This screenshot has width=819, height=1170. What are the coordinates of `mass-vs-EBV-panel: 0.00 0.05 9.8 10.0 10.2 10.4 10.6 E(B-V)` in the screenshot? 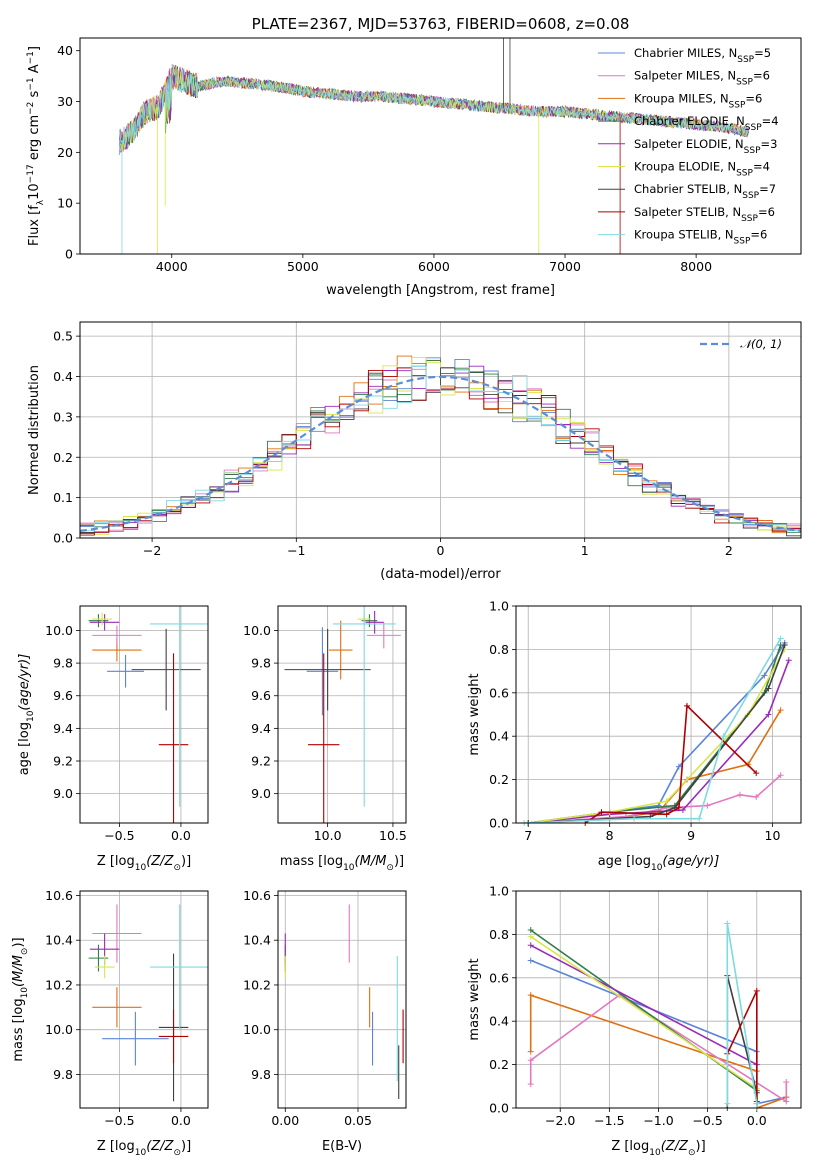 It's located at (325, 1021).